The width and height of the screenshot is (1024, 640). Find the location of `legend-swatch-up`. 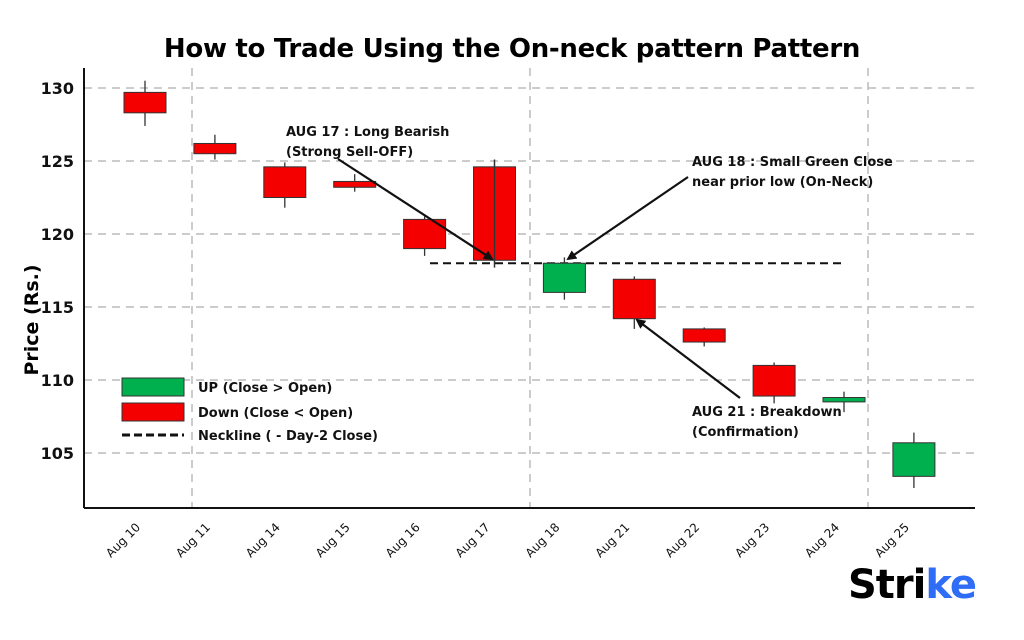

legend-swatch-up is located at coordinates (153, 387).